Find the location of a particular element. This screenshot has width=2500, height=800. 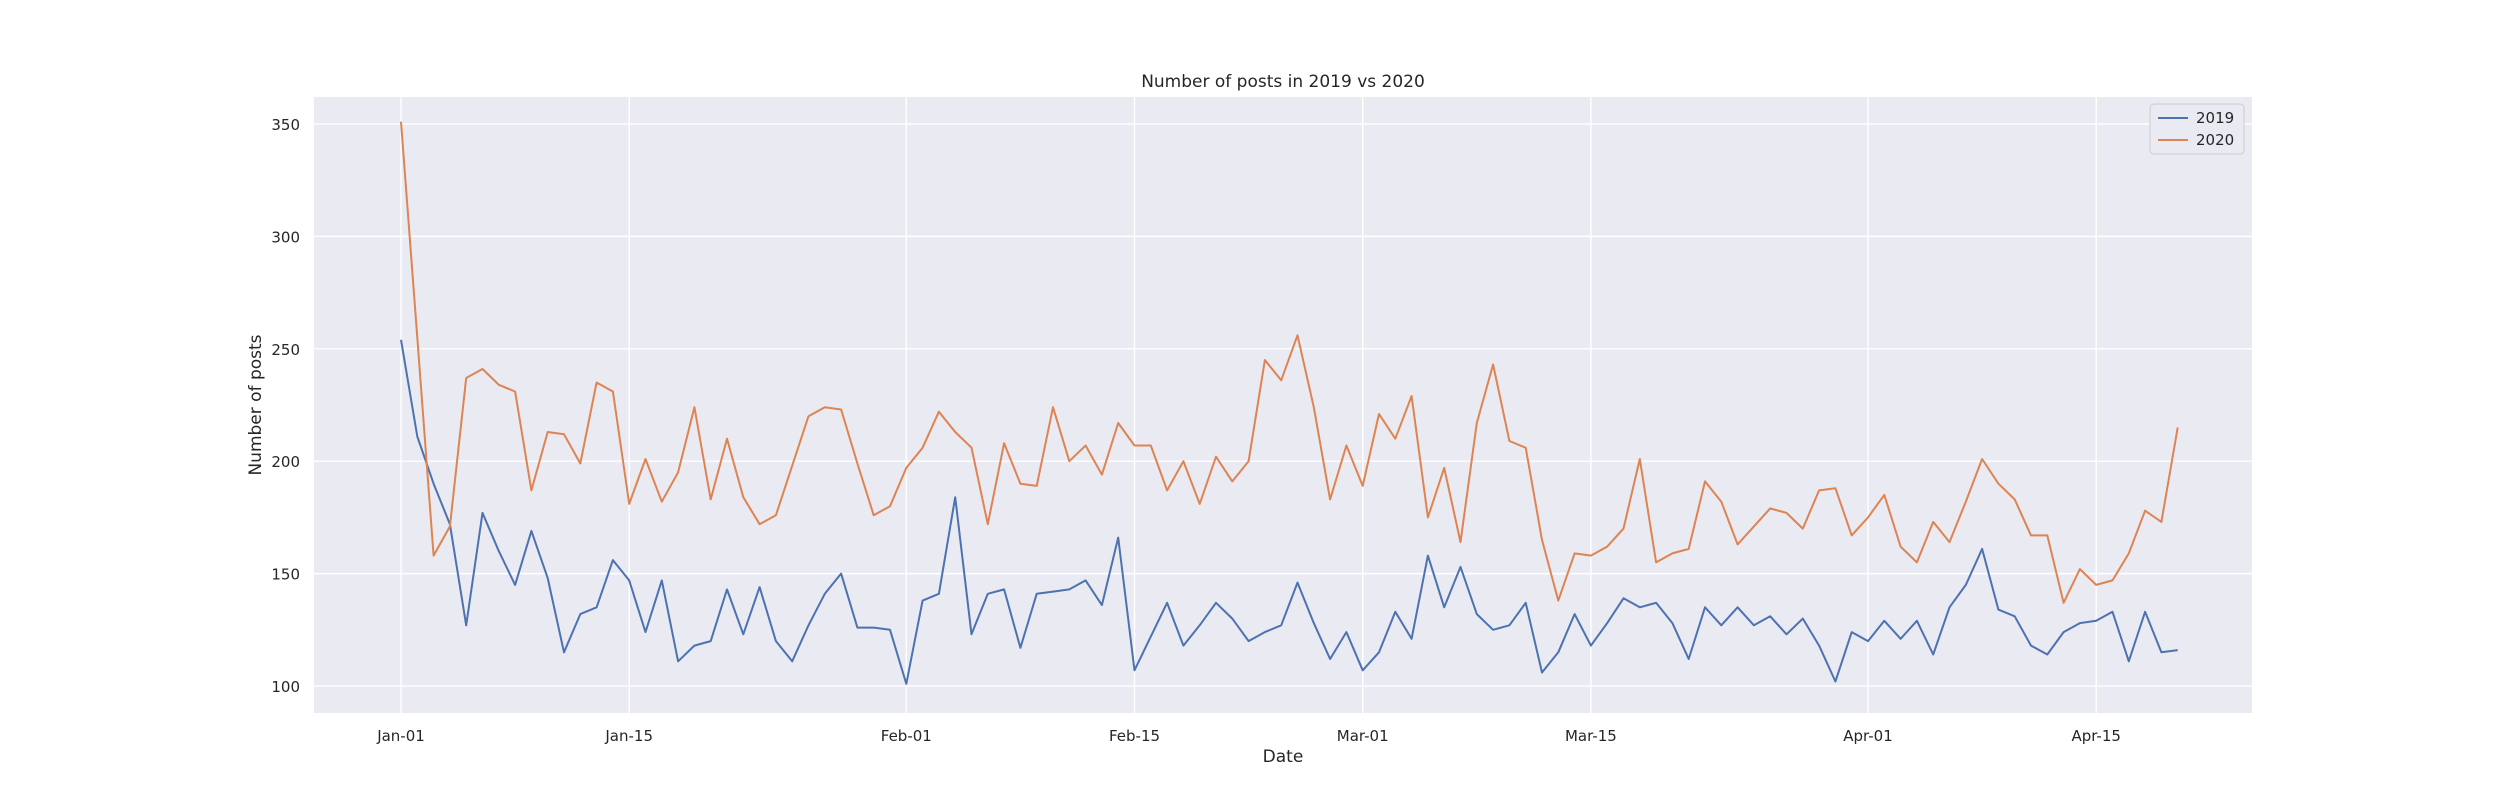

legend: 2019 2020 is located at coordinates (2197, 129).